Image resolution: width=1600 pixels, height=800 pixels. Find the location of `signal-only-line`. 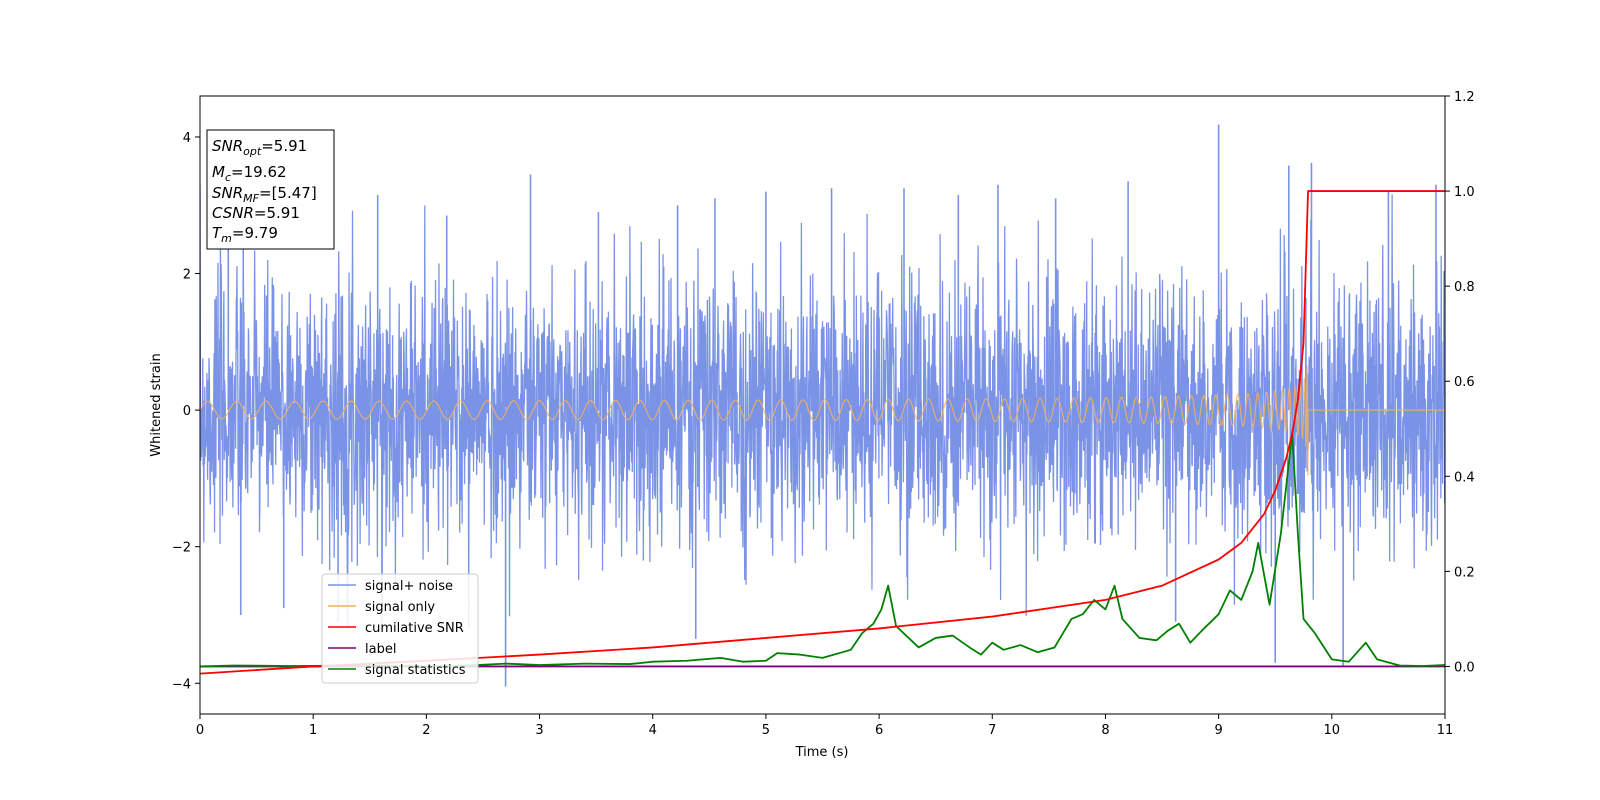

signal-only-line is located at coordinates (822, 420).